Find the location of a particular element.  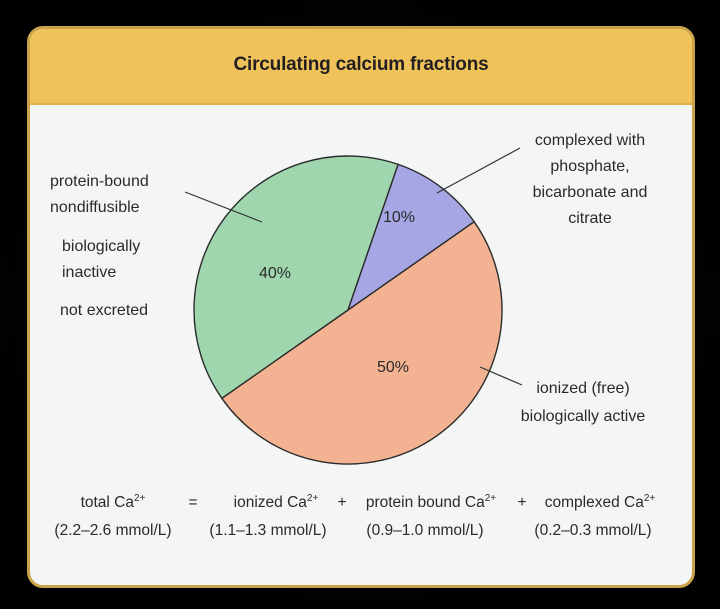

title-banner is located at coordinates (361, 67).